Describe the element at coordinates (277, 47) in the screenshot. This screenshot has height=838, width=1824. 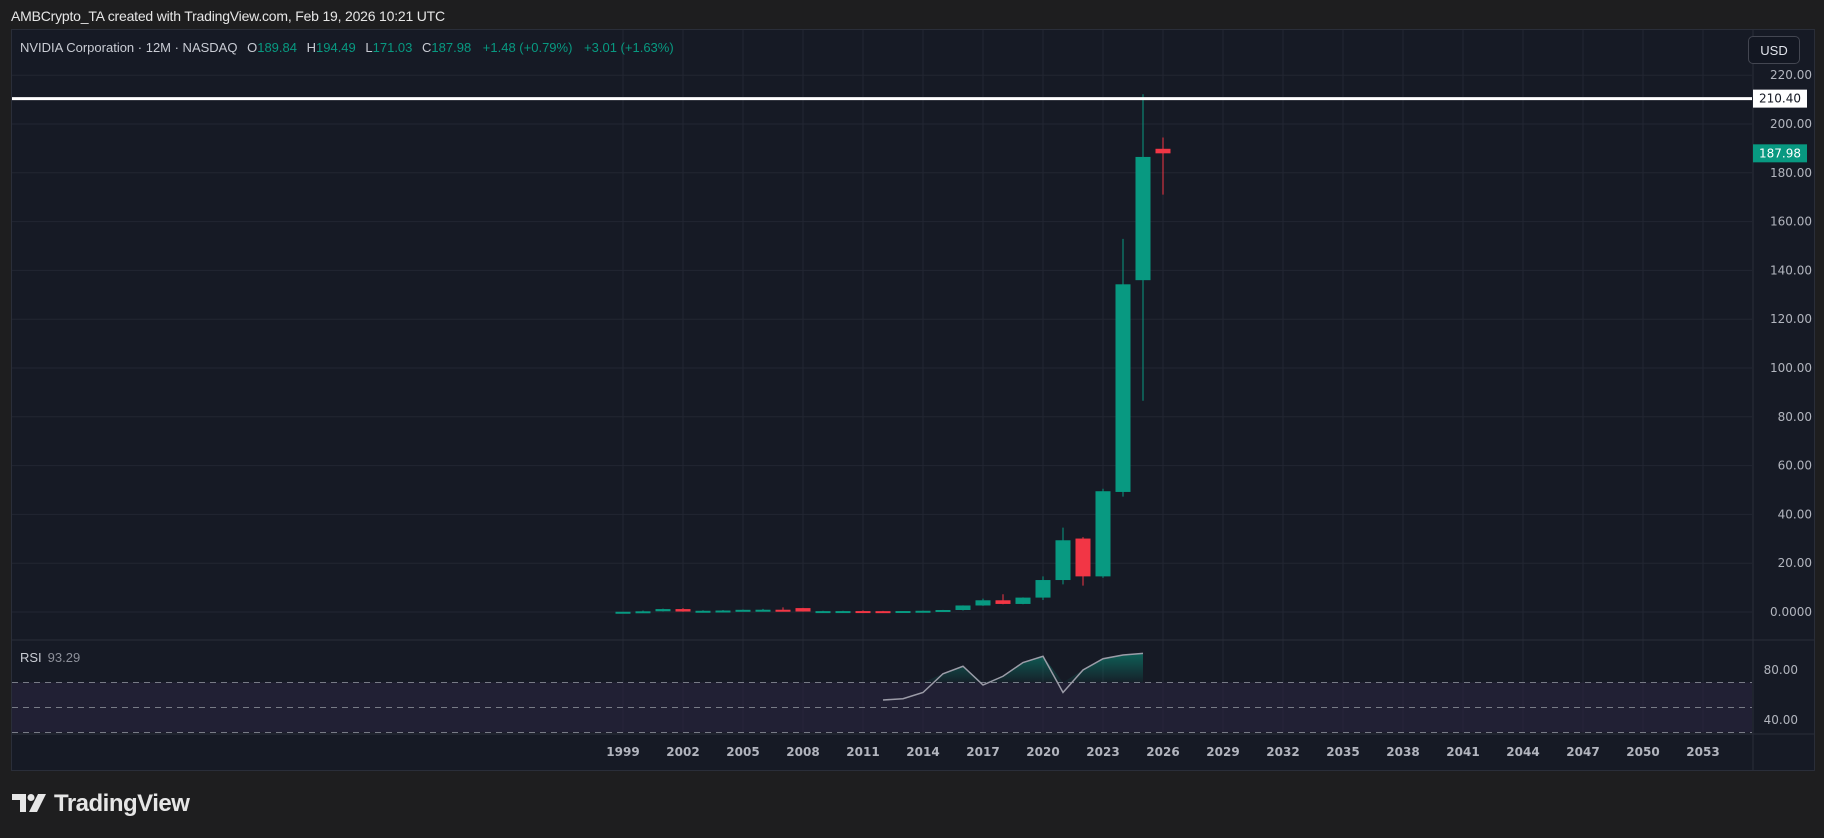
I see `open-value: 189.84` at that location.